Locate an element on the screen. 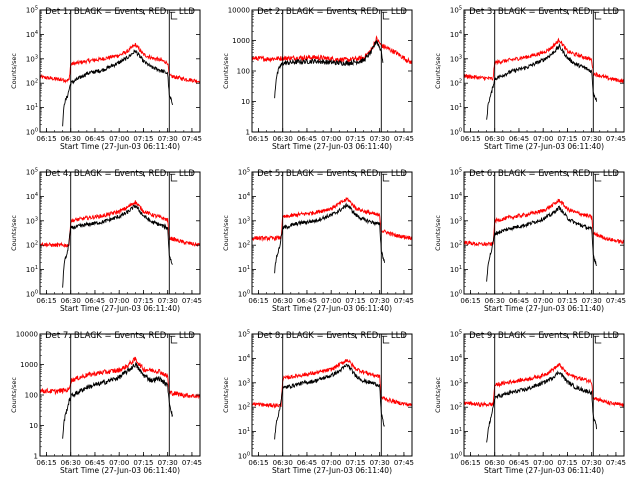 This screenshot has width=640, height=480. panel-title: Det 7: BLACK = Events, RED = LLD is located at coordinates (120, 336).